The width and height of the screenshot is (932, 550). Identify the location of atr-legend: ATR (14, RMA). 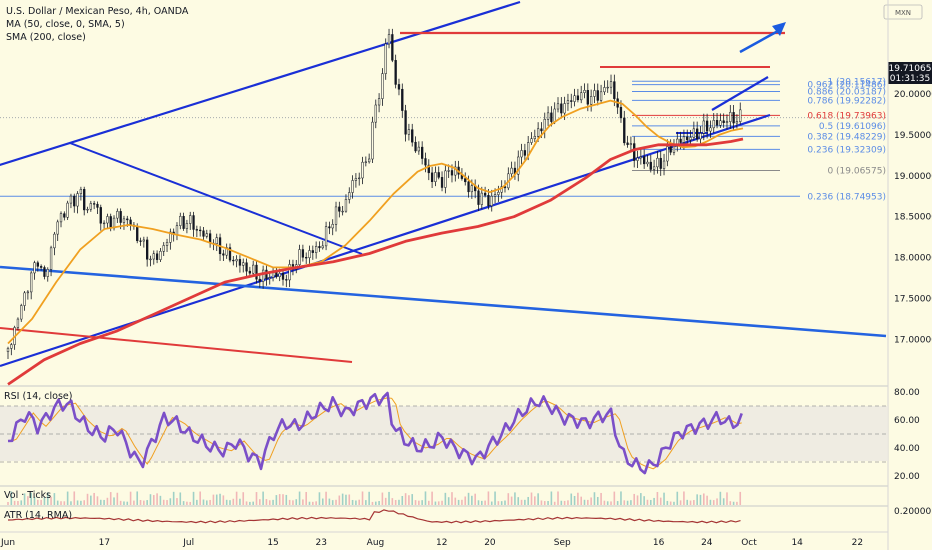
(38, 515).